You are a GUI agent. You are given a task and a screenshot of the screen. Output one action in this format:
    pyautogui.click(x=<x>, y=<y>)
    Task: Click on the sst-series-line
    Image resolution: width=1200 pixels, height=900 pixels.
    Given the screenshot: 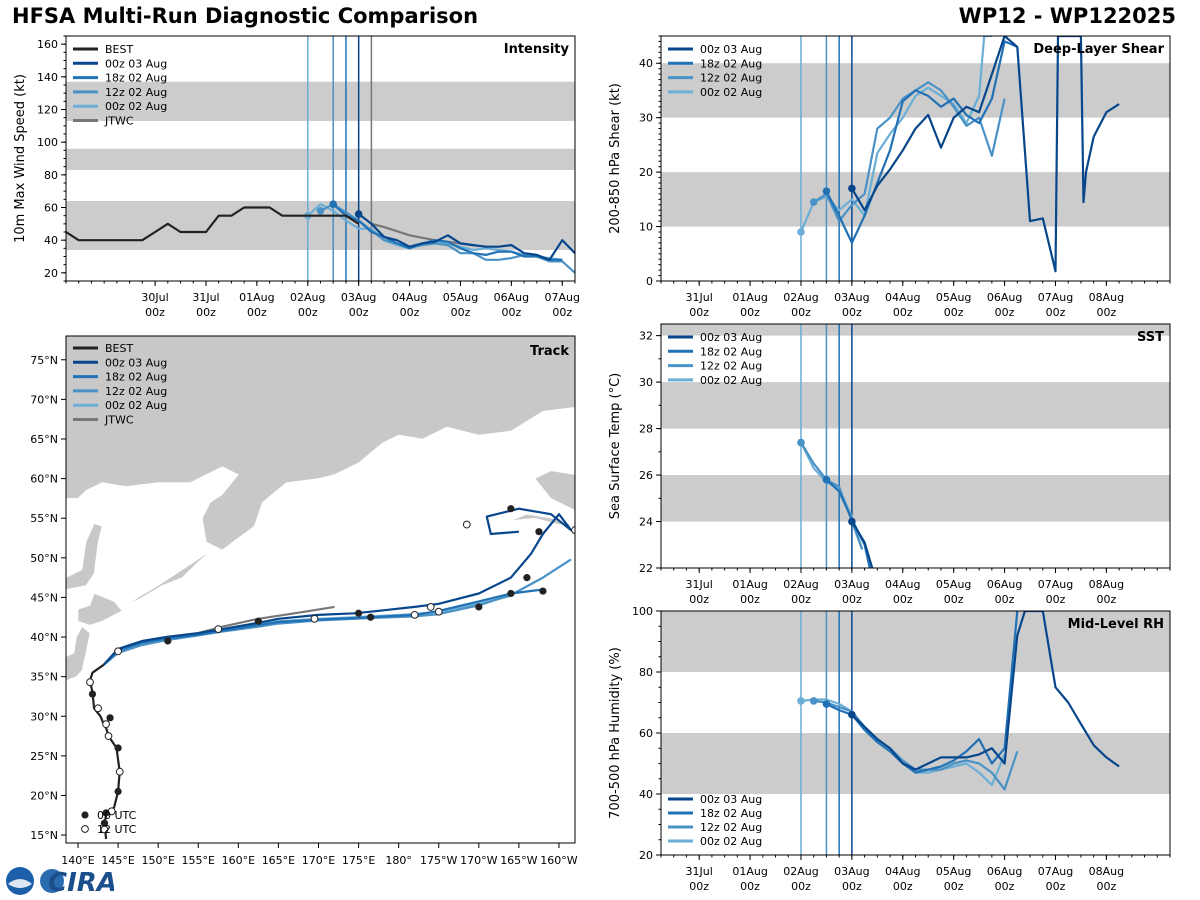 What is the action you would take?
    pyautogui.click(x=862, y=544)
    